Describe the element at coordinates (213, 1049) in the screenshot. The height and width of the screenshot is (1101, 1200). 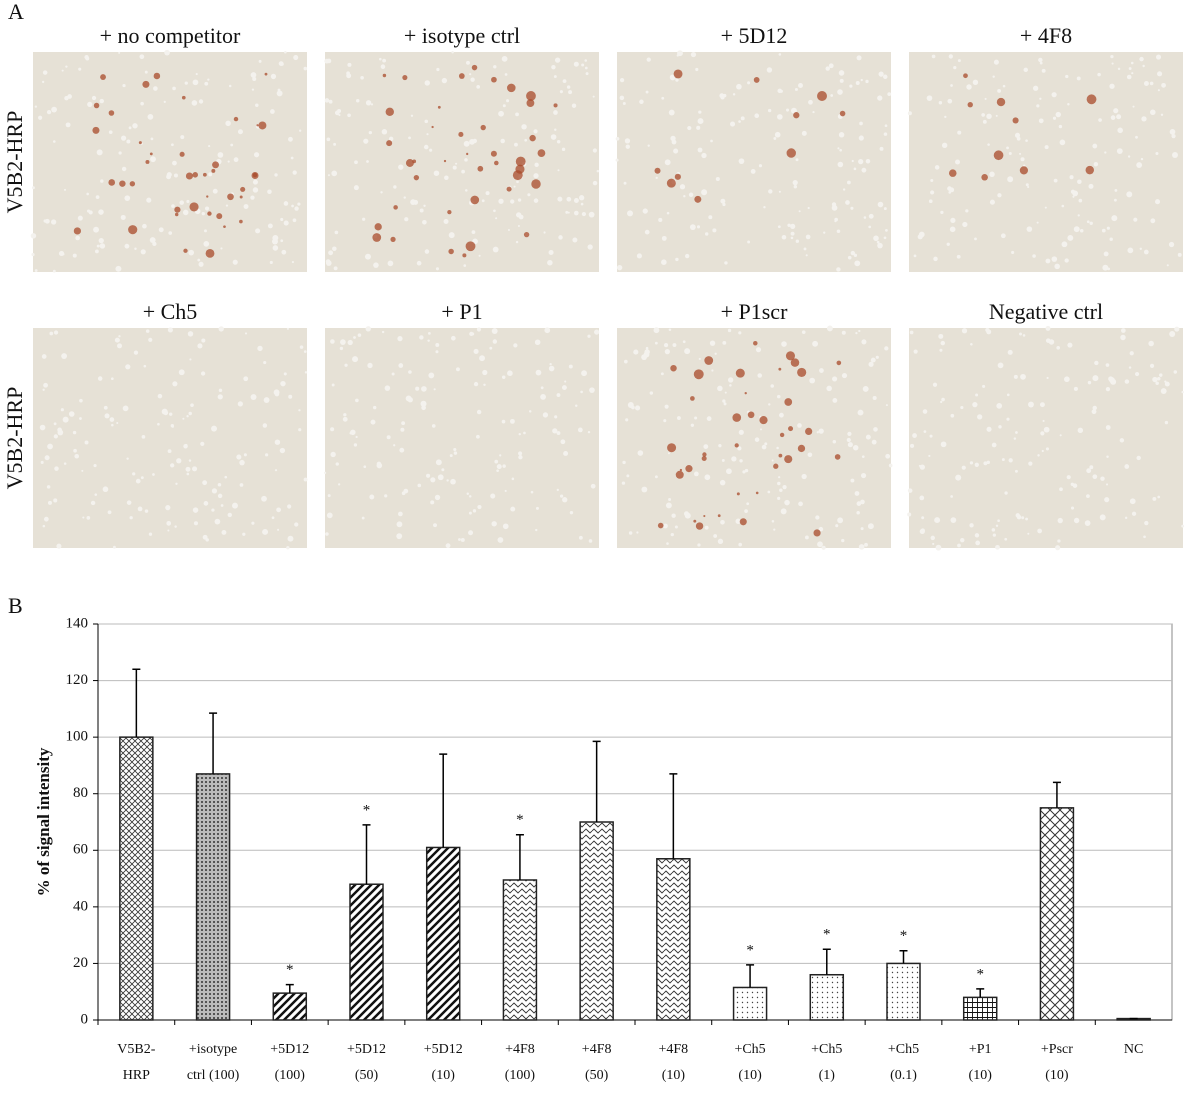
I see `x-tick-label: +isotype` at that location.